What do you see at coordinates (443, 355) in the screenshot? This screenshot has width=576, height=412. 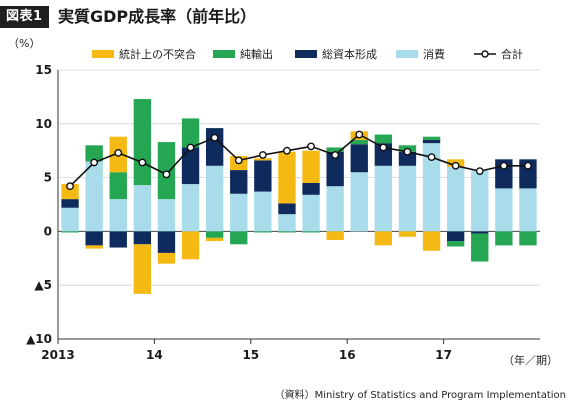 I see `x-tick-label: 17` at bounding box center [443, 355].